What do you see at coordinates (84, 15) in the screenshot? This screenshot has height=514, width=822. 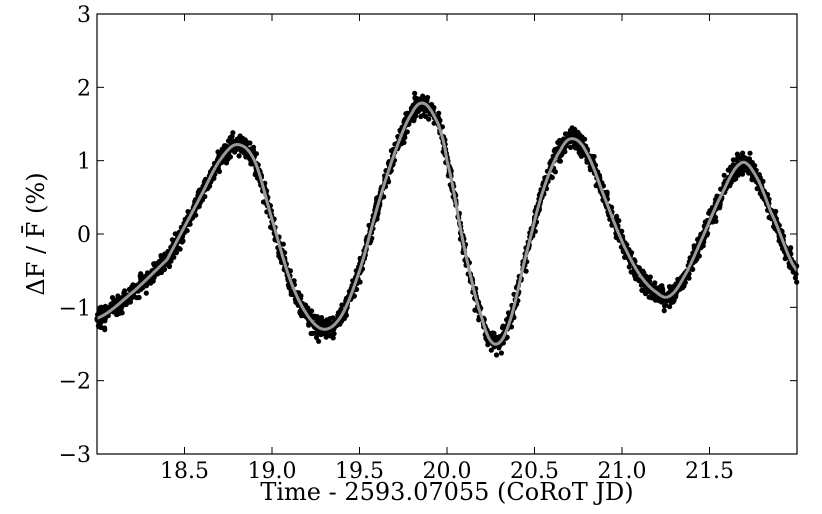 I see `y-tick-label: 3` at bounding box center [84, 15].